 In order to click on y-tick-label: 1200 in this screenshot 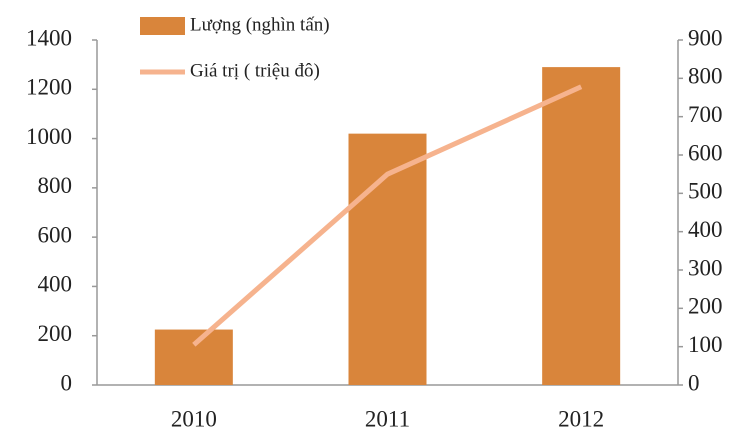, I will do `click(49, 87)`.